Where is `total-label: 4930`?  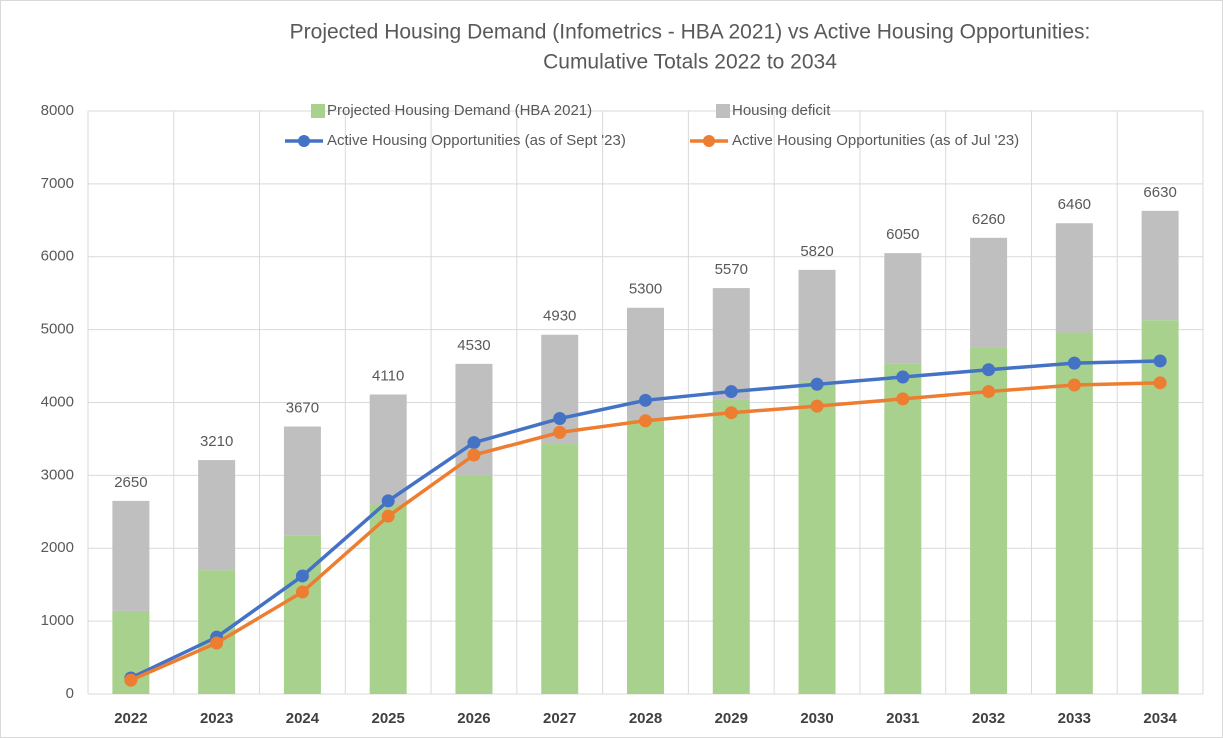 total-label: 4930 is located at coordinates (559, 316).